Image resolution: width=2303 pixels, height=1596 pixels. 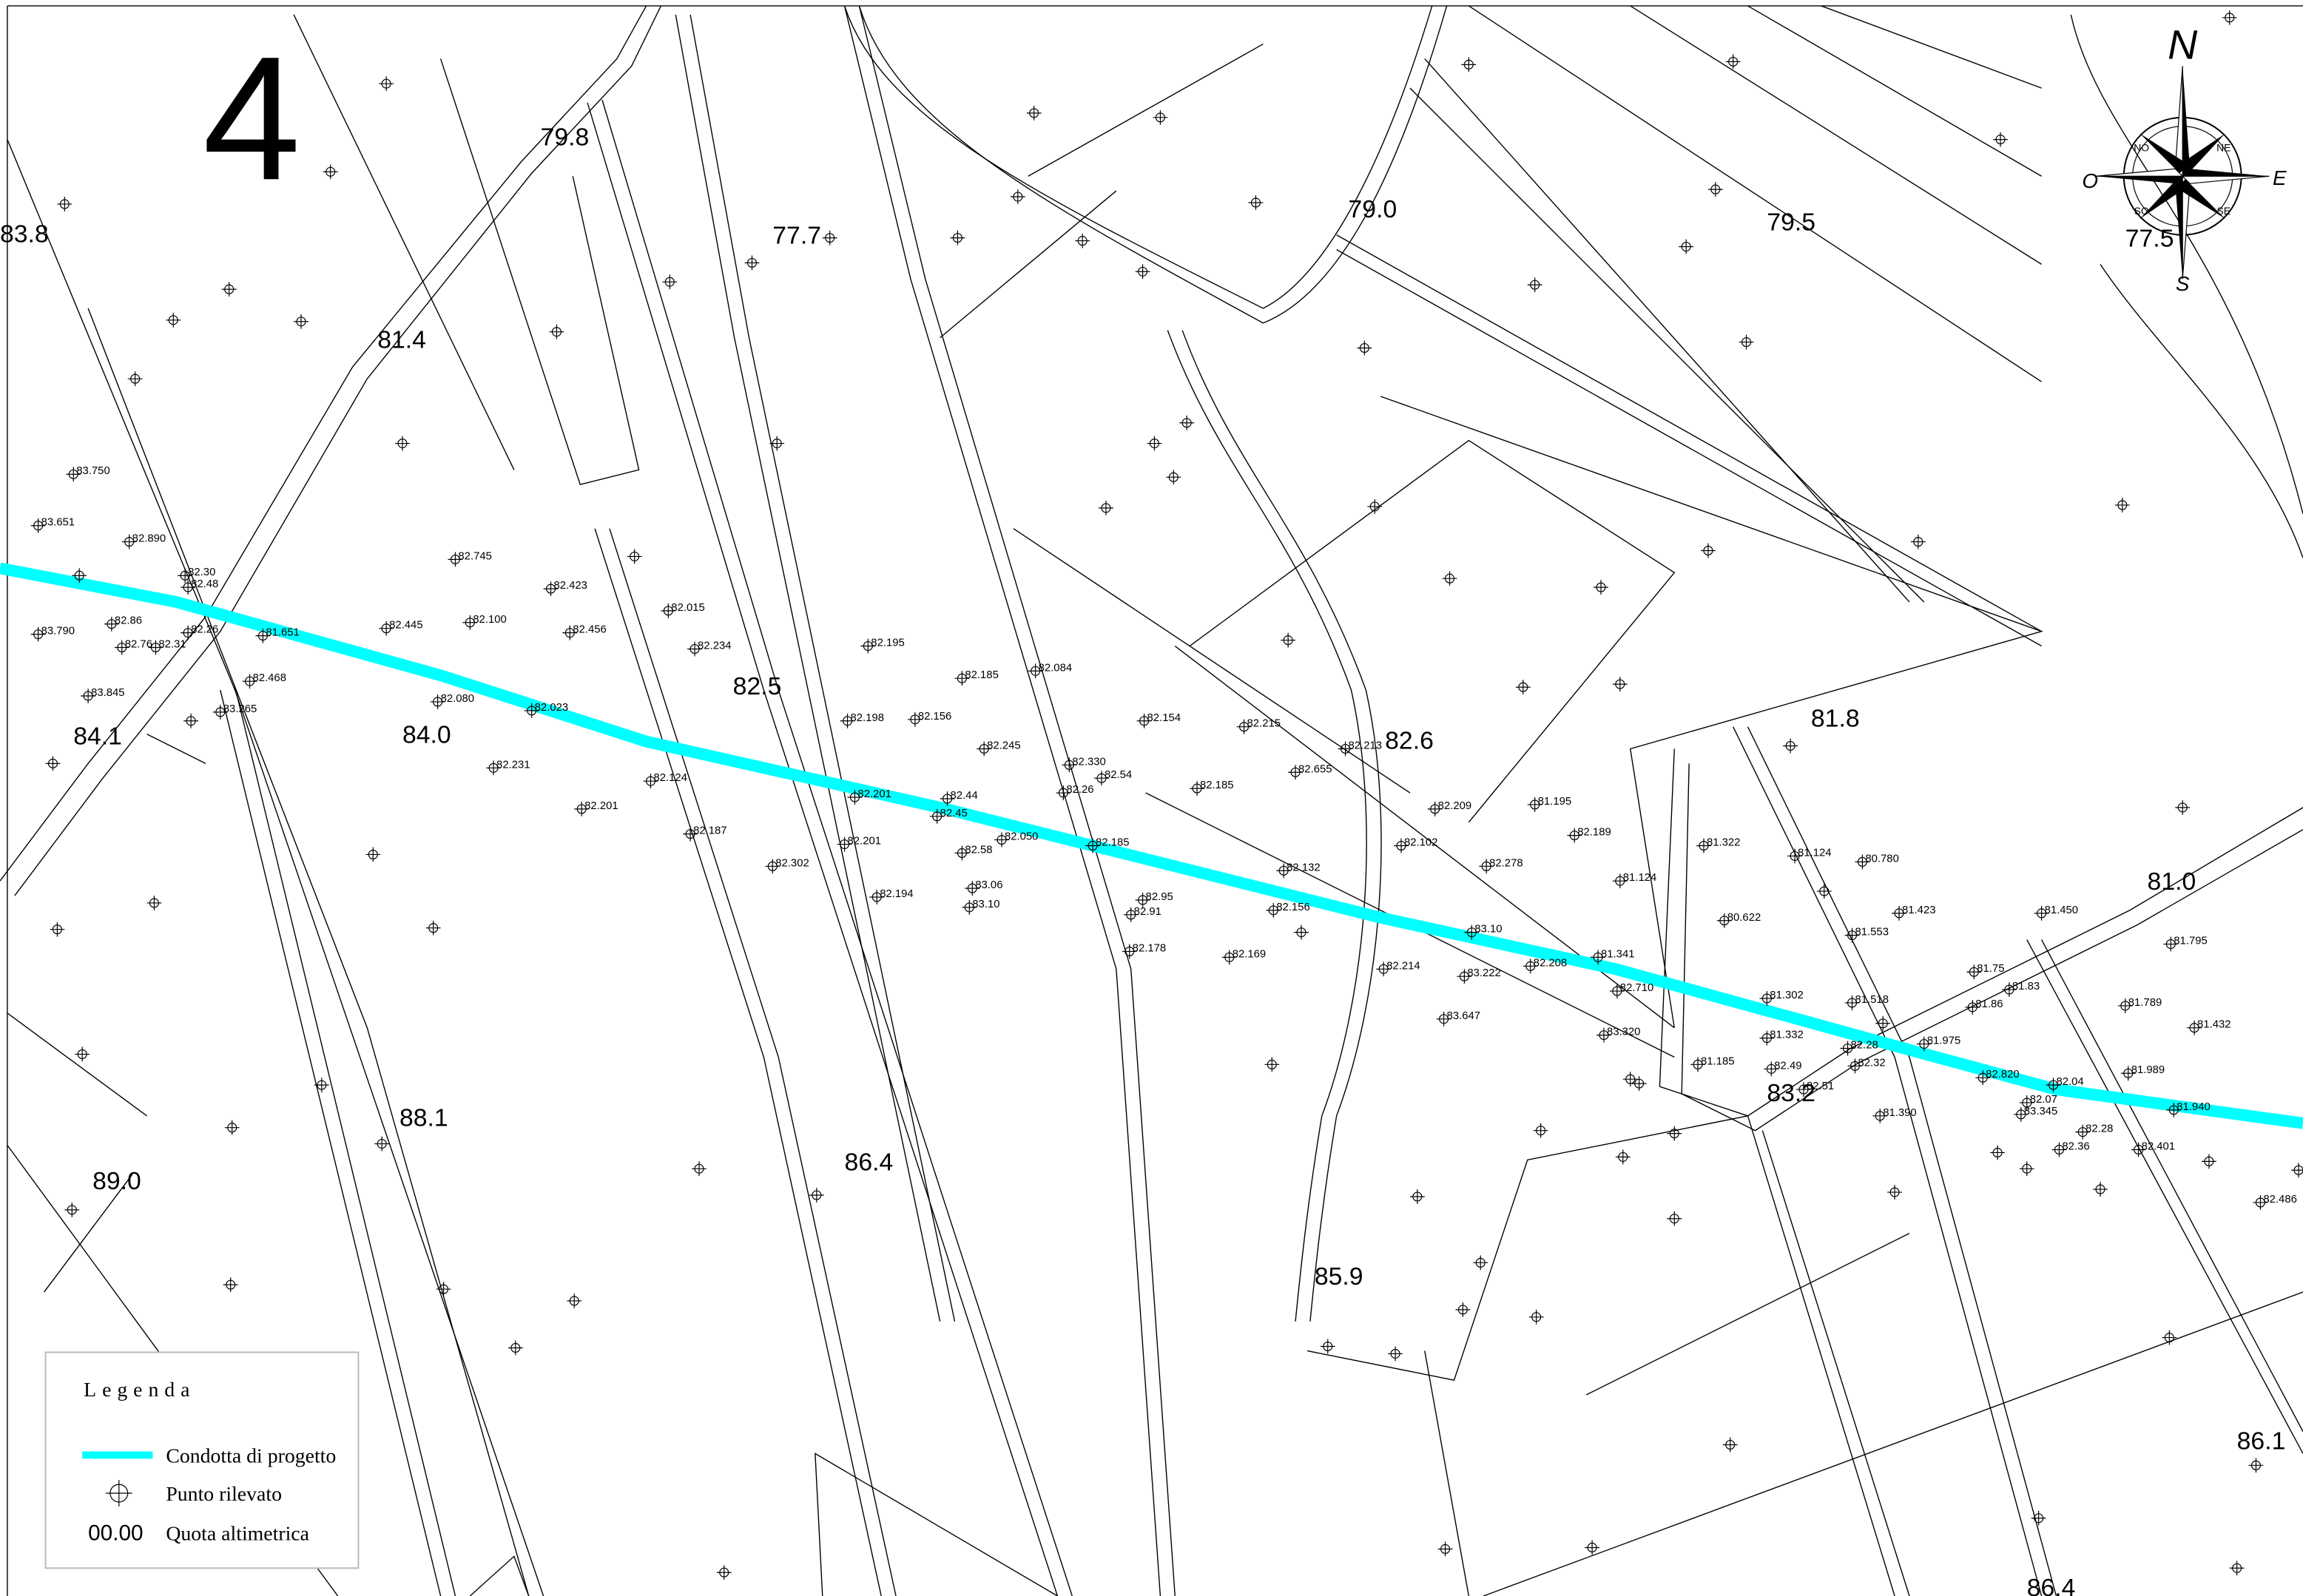 What do you see at coordinates (2075, 1146) in the screenshot?
I see `spot-height: 82.36` at bounding box center [2075, 1146].